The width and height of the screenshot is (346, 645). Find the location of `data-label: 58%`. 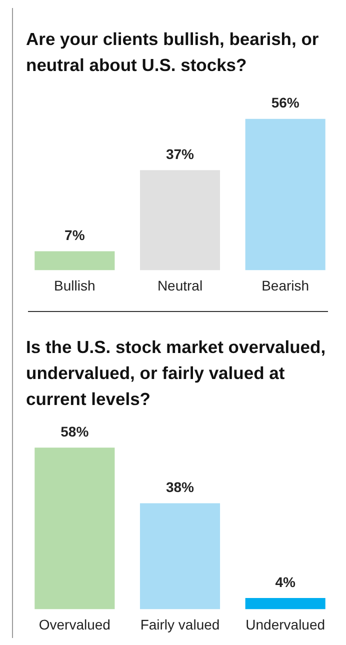

data-label: 58% is located at coordinates (75, 431).